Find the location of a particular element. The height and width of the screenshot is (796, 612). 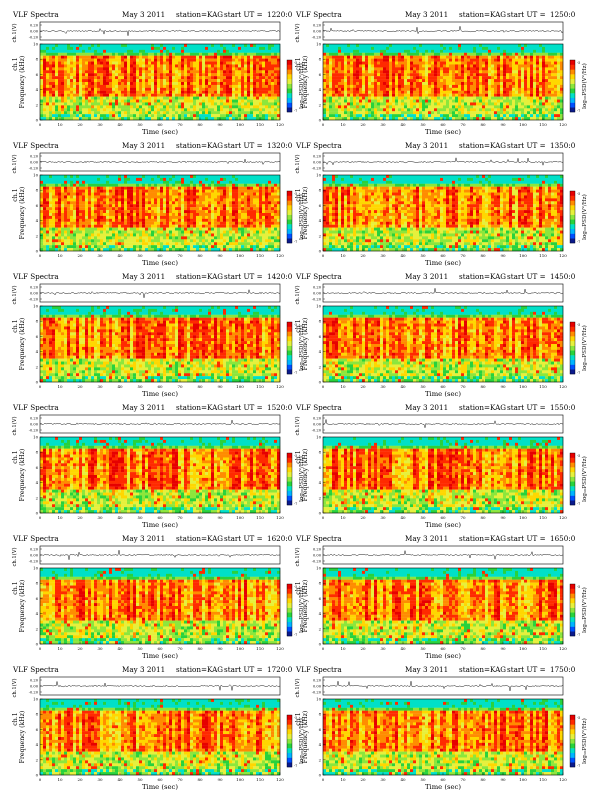

colorbar-step is located at coordinates (572, 67).